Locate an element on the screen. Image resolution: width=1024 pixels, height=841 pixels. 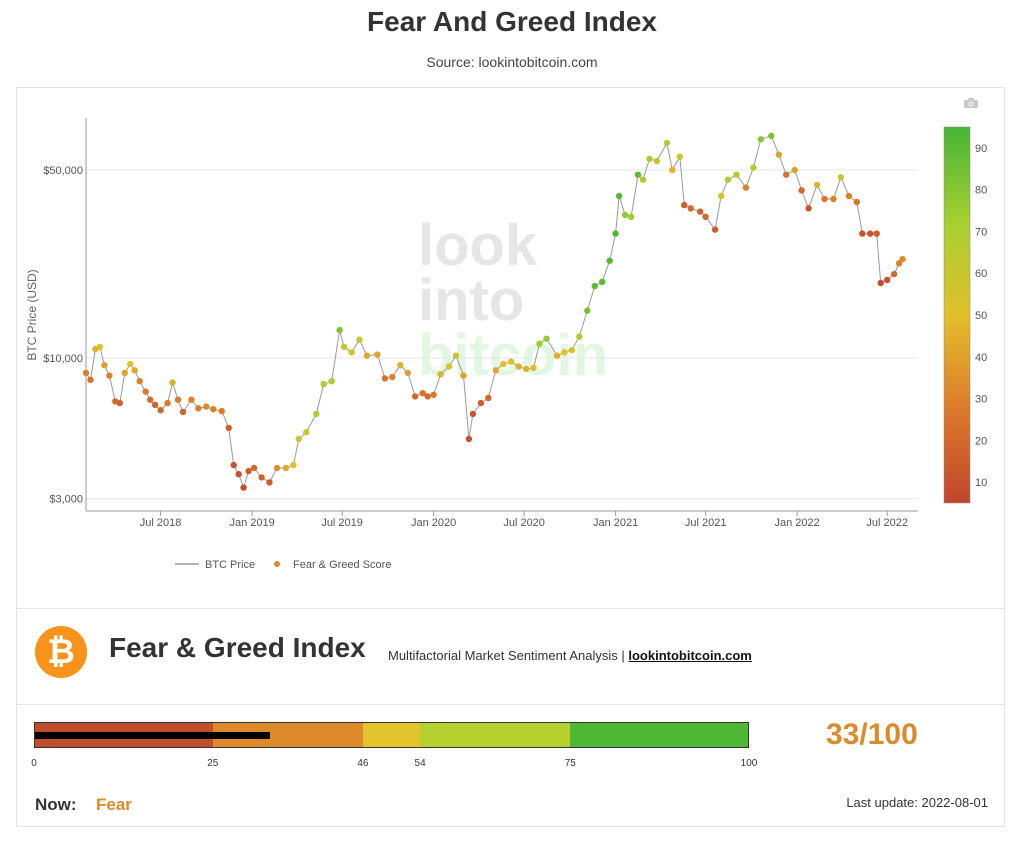
colorbar is located at coordinates (957, 315).